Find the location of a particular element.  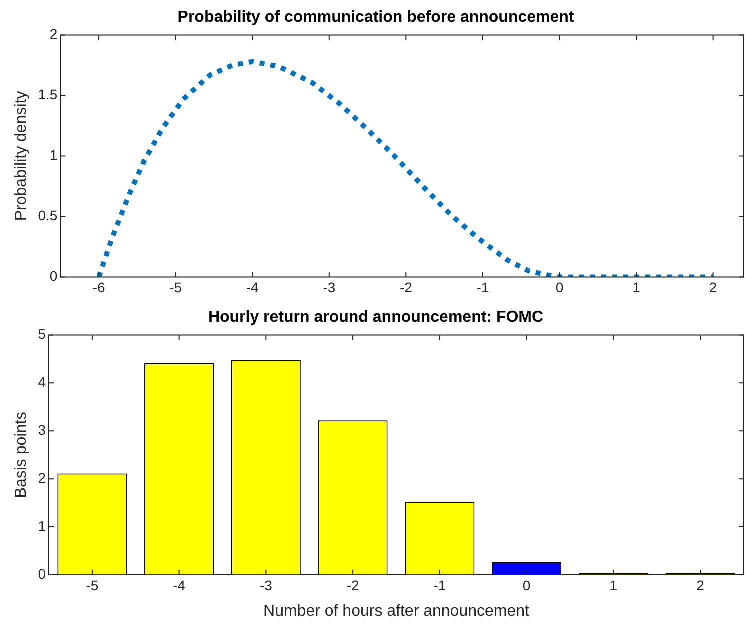

y-axis-title: Probability density is located at coordinates (21, 156).